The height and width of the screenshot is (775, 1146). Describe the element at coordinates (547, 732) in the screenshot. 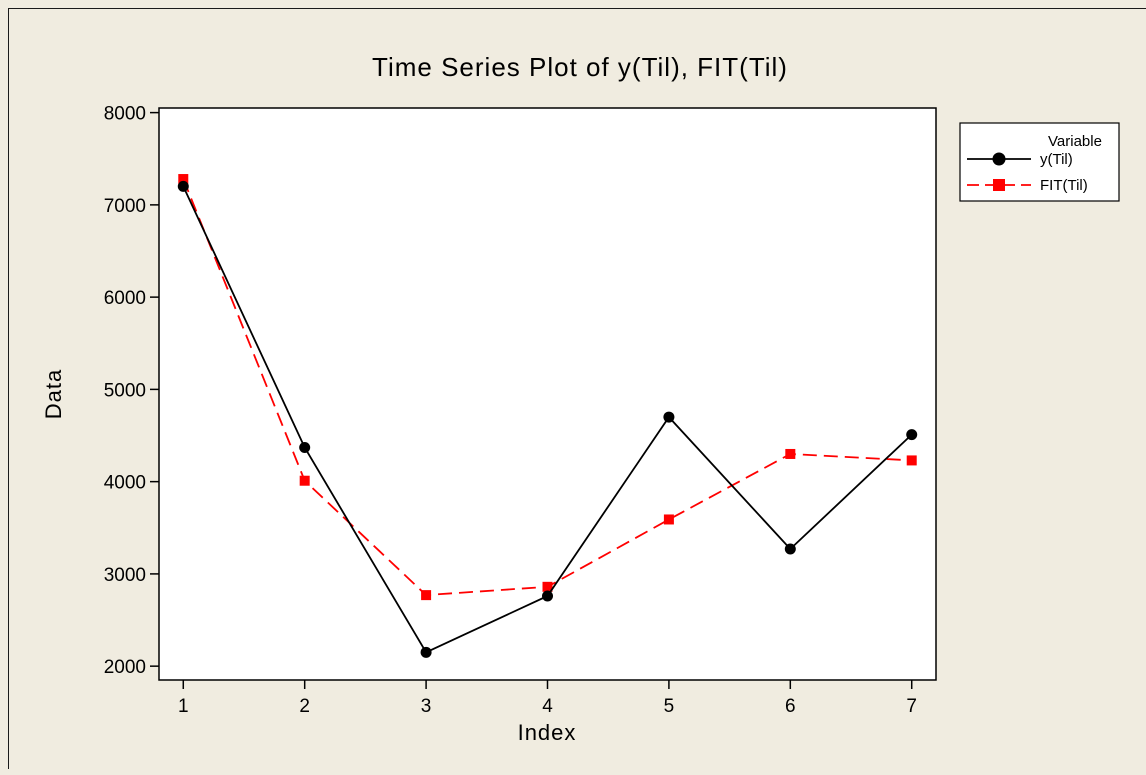

I see `x-axis-label: Index` at that location.